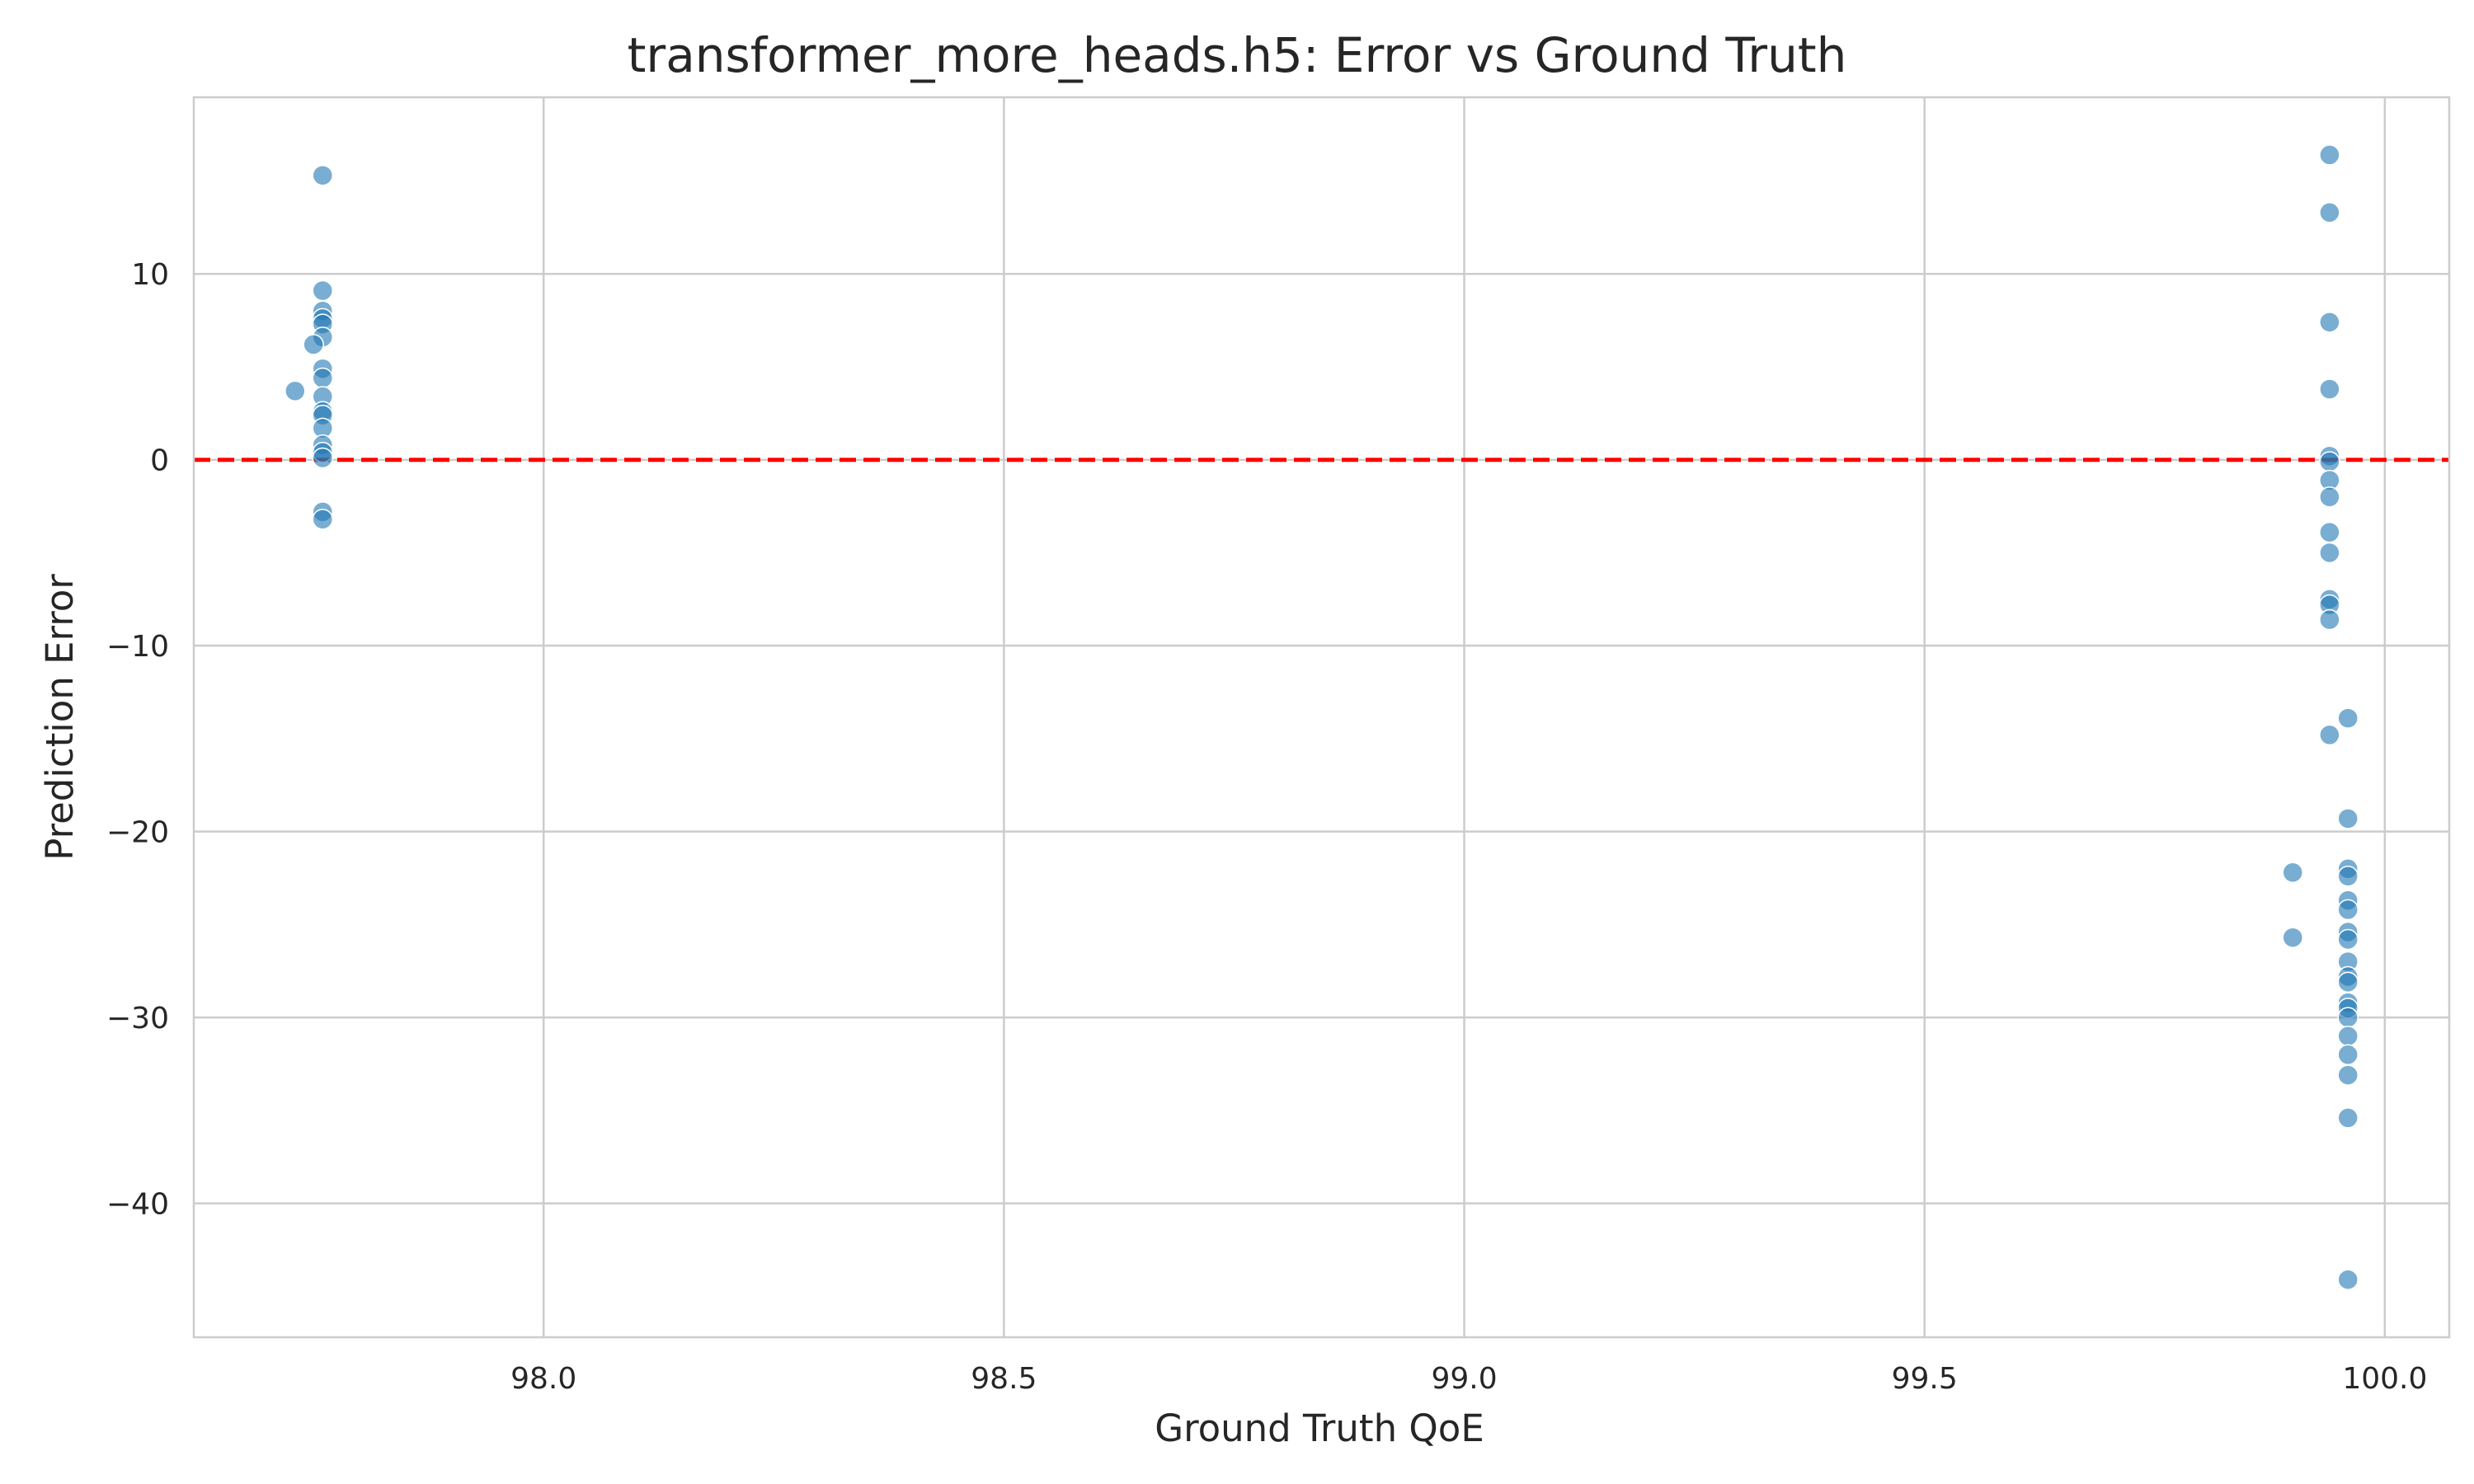  I want to click on x-tick-label: 98.0, so click(543, 1379).